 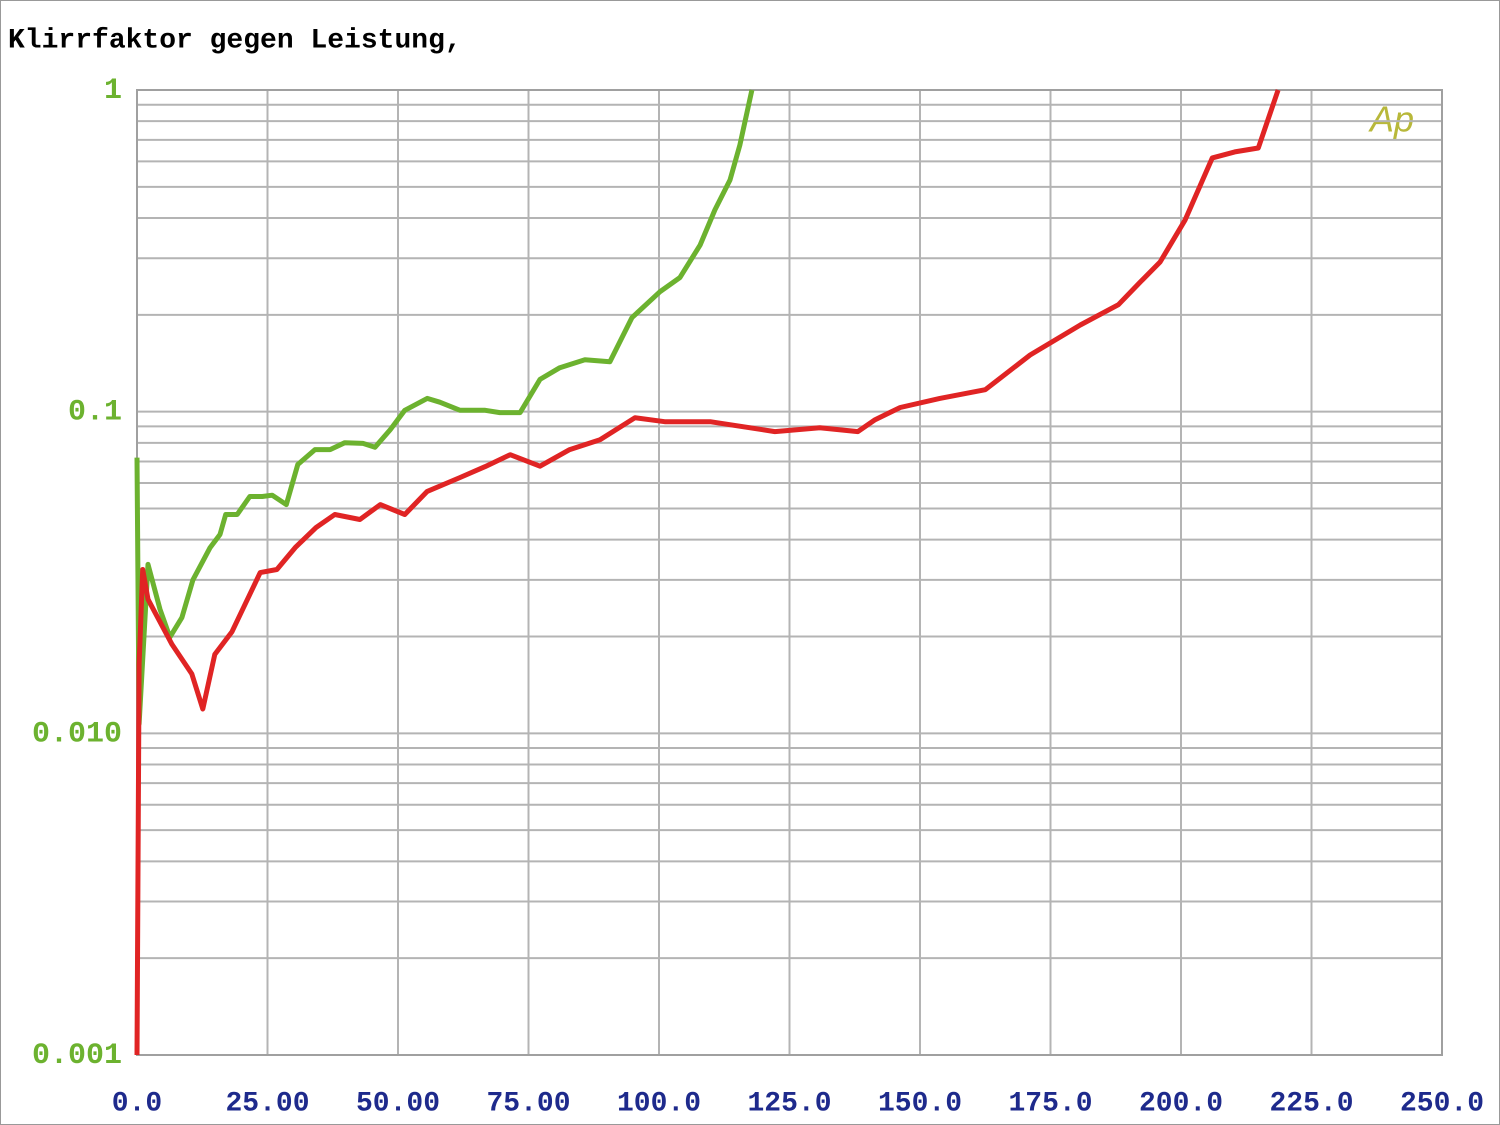 What do you see at coordinates (1442, 1103) in the screenshot?
I see `x-tick-label: 250.0` at bounding box center [1442, 1103].